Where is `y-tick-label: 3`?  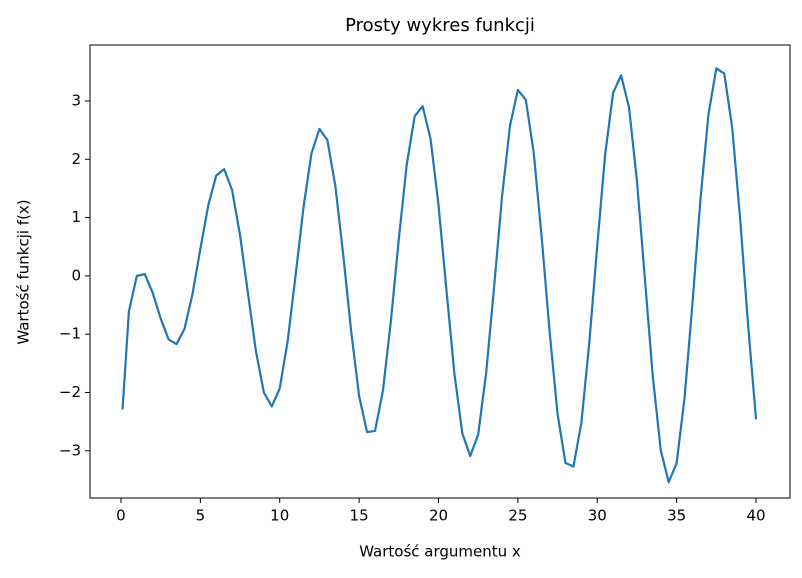 y-tick-label: 3 is located at coordinates (76, 100).